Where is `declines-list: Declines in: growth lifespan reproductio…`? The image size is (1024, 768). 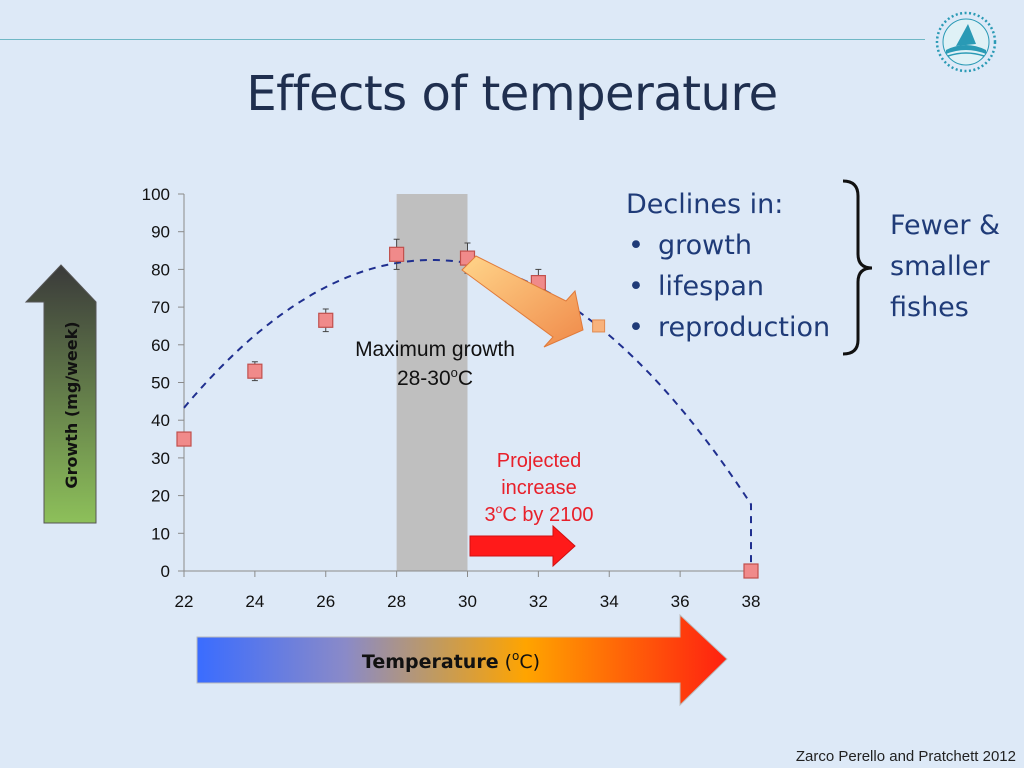
declines-list: Declines in: growth lifespan reproductio… is located at coordinates (728, 266).